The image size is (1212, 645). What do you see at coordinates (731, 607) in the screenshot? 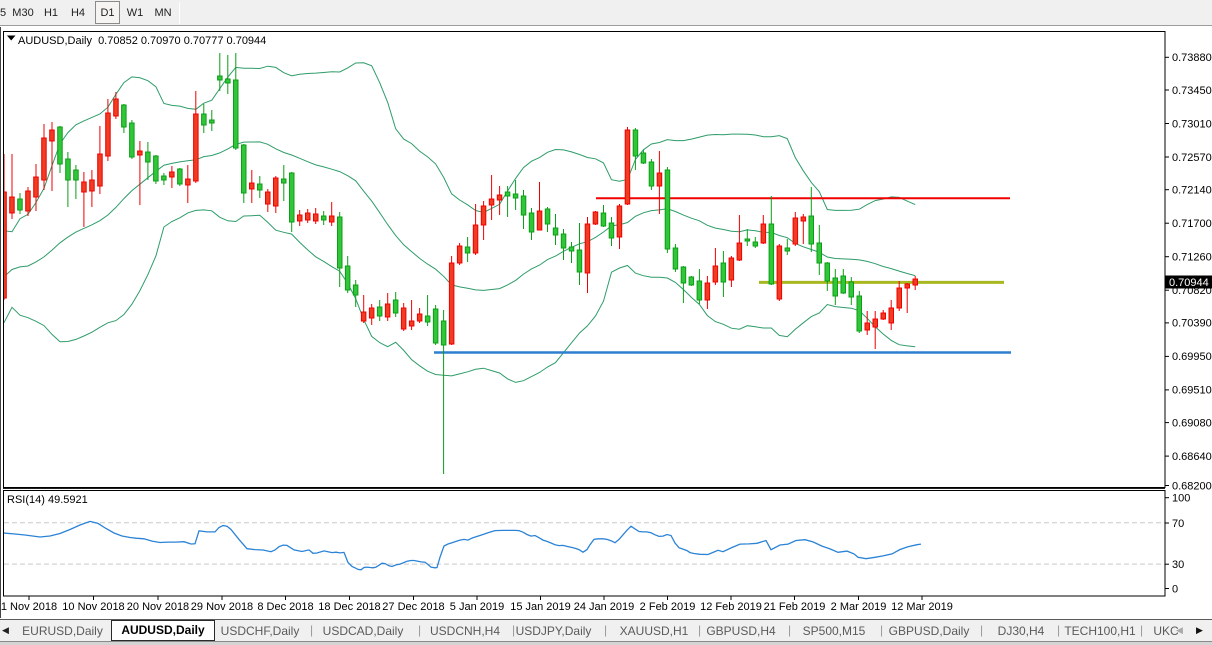
I see `svg-text: 12 Feb 2019` at bounding box center [731, 607].